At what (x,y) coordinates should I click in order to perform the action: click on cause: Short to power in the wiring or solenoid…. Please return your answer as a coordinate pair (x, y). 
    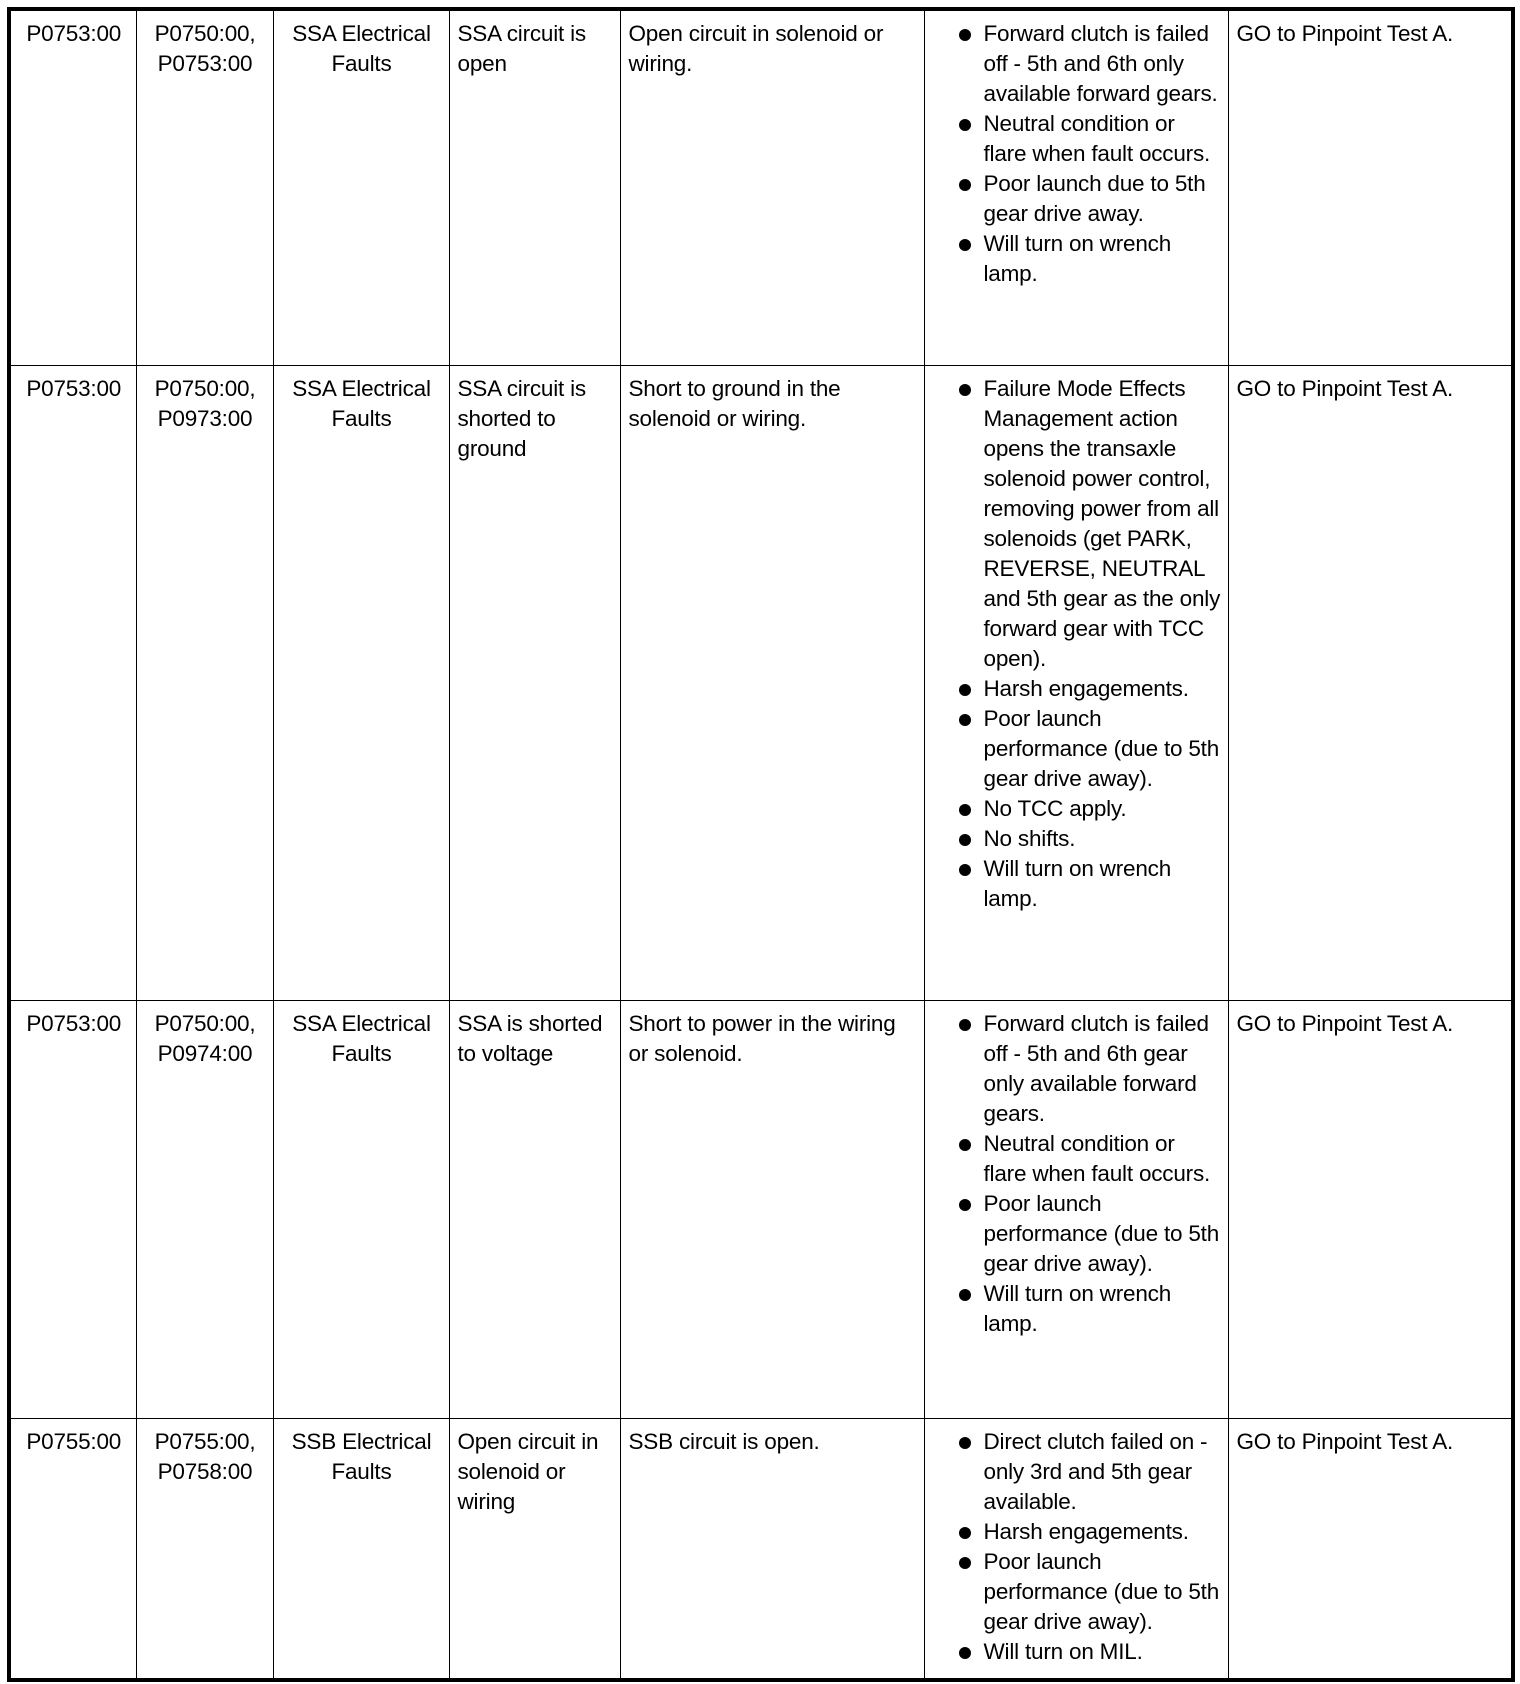
    Looking at the image, I should click on (762, 1038).